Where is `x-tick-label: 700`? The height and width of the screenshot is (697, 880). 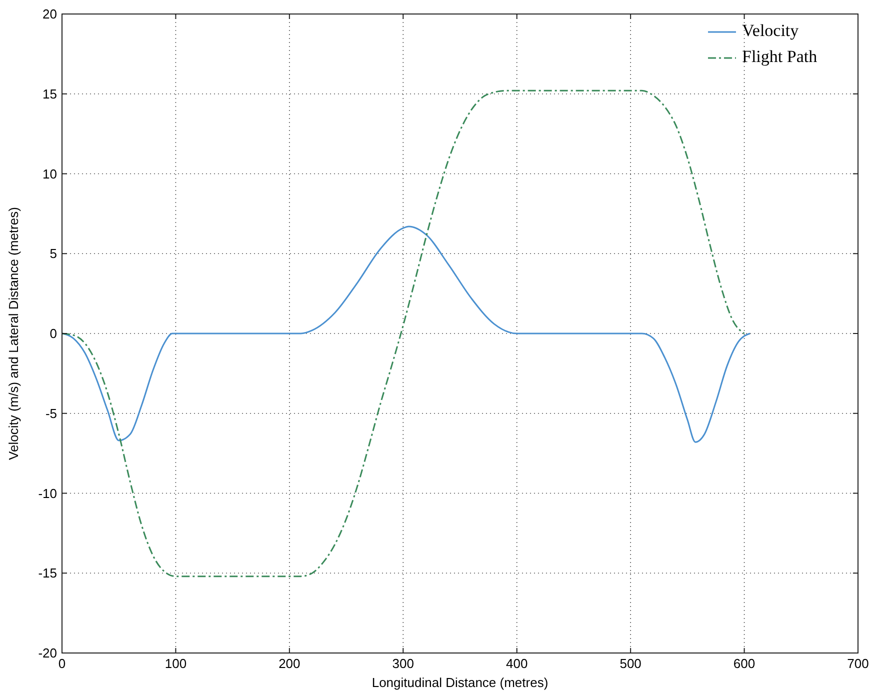 x-tick-label: 700 is located at coordinates (858, 663).